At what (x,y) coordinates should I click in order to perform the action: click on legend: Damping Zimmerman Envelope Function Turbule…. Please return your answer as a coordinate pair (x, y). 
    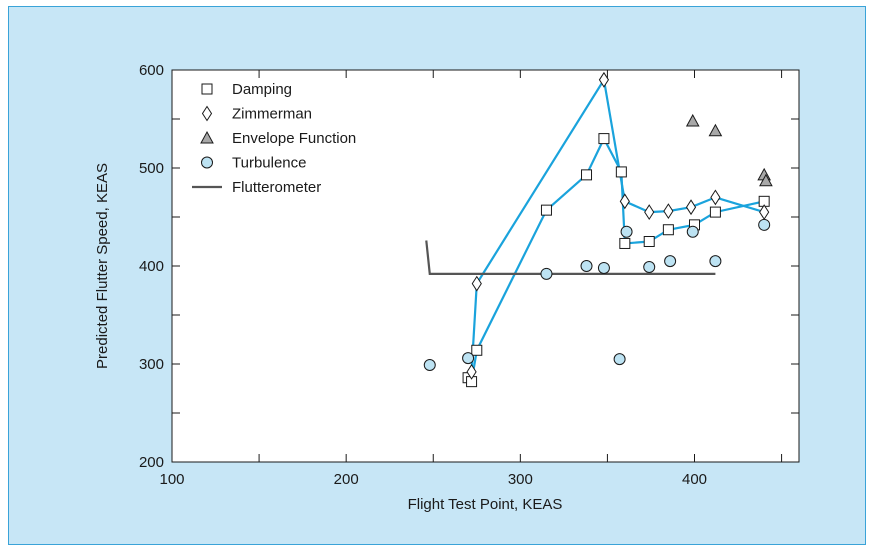
    Looking at the image, I should click on (274, 138).